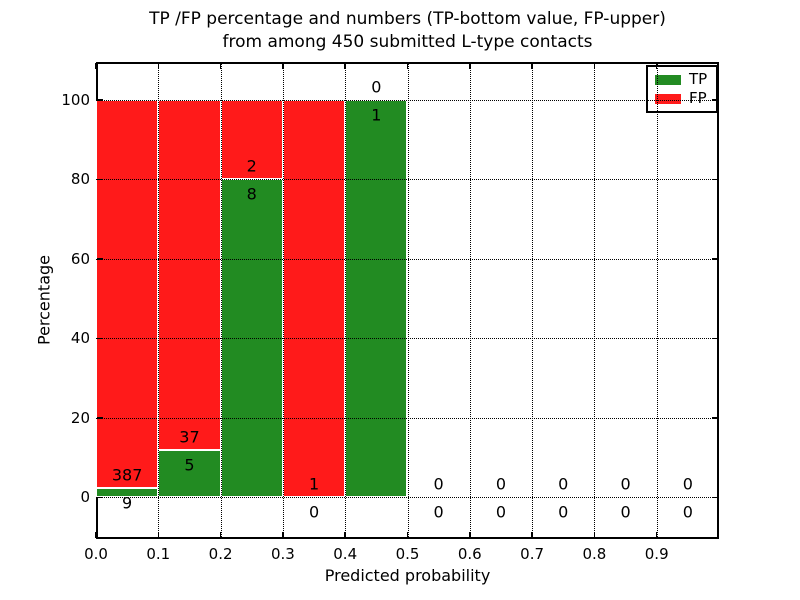  What do you see at coordinates (682, 79) in the screenshot?
I see `legend-entry-tp: TP` at bounding box center [682, 79].